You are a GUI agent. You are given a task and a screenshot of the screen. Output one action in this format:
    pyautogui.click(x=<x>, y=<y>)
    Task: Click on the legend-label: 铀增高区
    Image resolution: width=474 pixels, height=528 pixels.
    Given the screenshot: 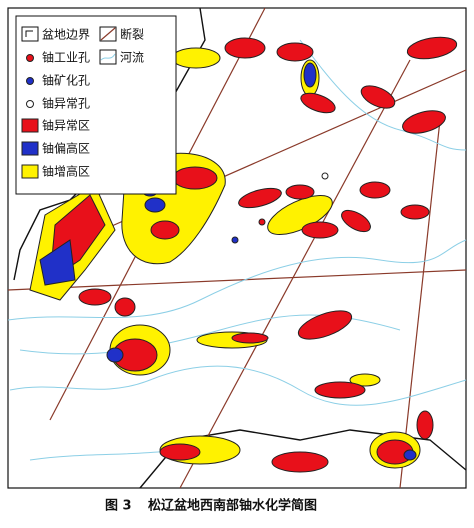 What is the action you would take?
    pyautogui.click(x=66, y=171)
    